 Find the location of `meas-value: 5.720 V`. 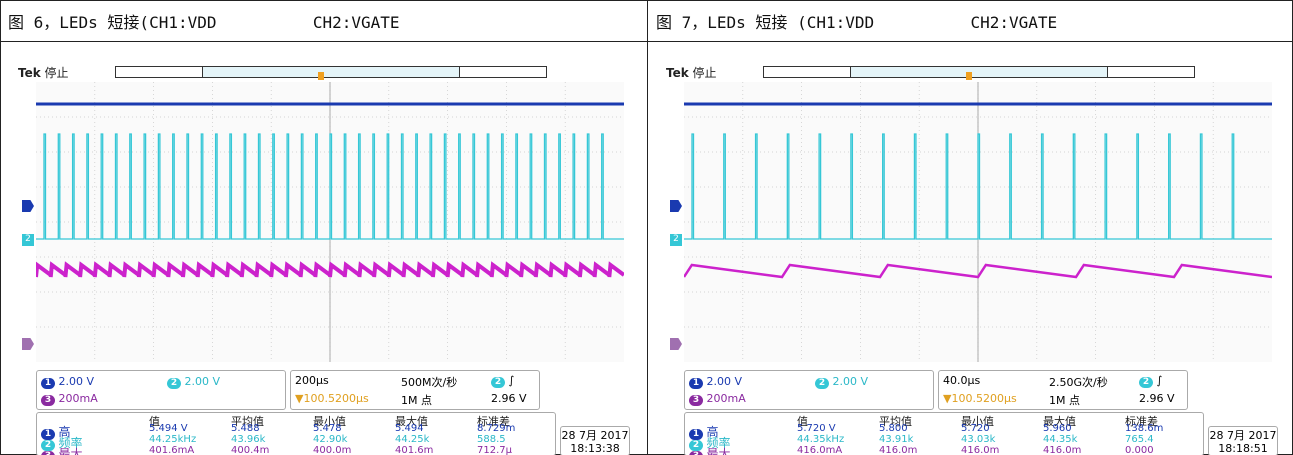

meas-value: 5.720 V is located at coordinates (816, 428).